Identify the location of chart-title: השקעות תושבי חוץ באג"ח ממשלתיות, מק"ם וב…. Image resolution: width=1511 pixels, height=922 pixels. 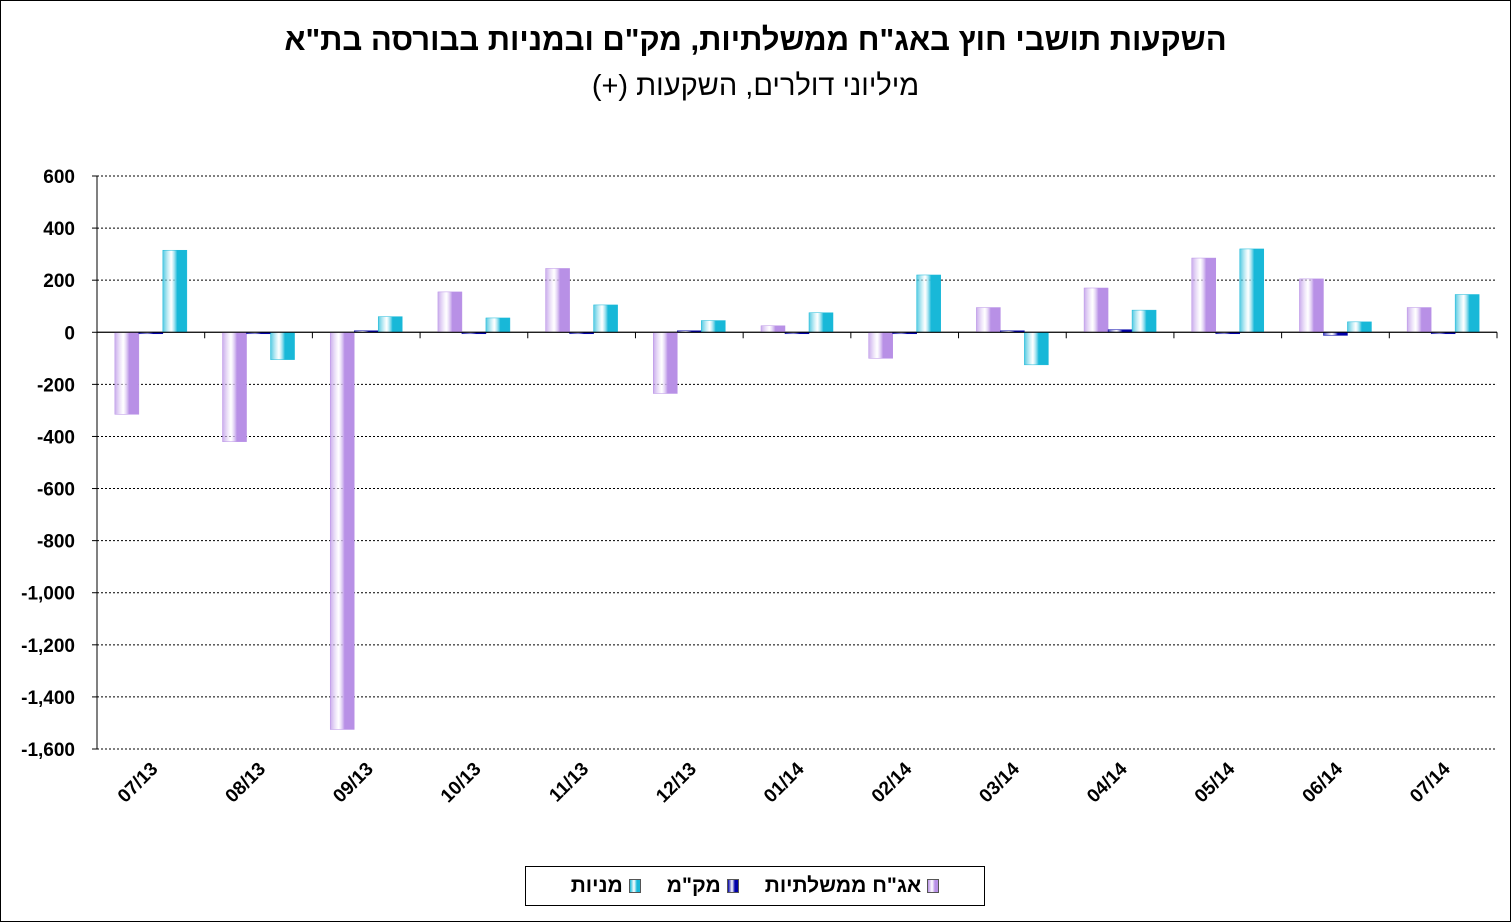
(755, 39).